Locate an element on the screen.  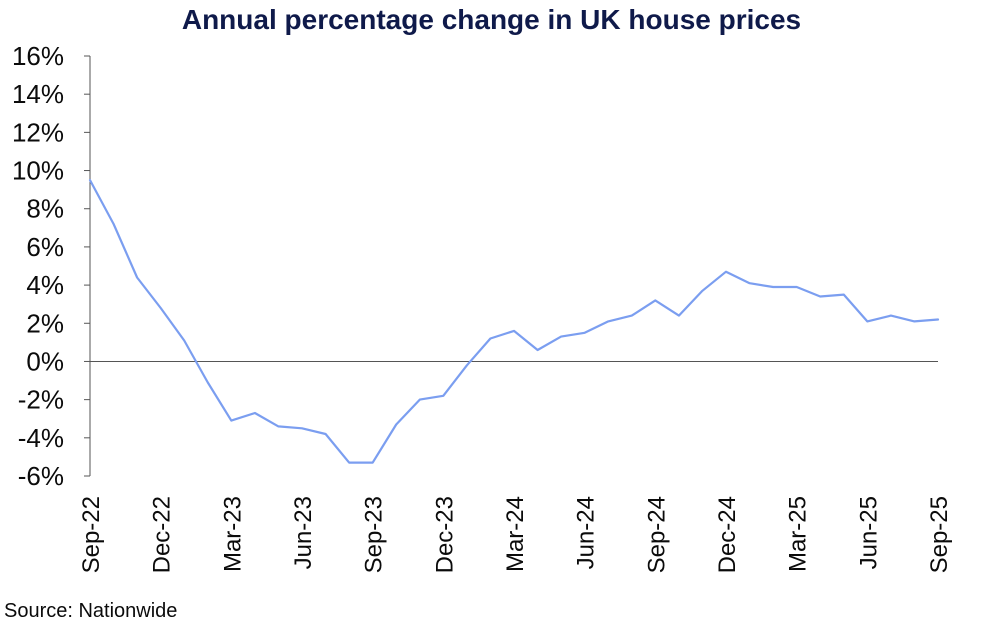
x-tick-label: Sep-22 is located at coordinates (91, 534).